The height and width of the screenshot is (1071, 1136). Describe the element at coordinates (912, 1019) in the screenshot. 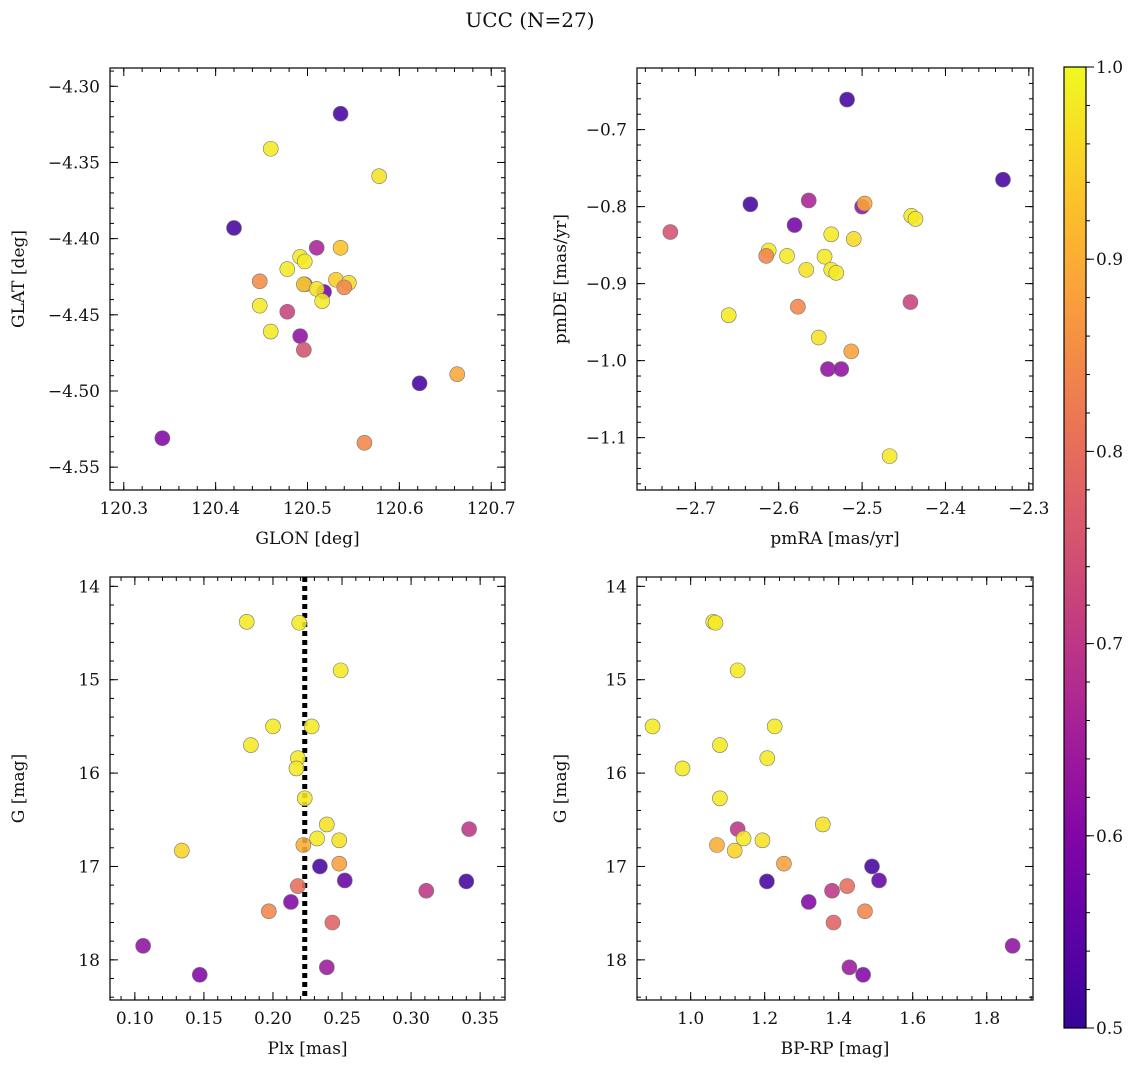

I see `x-tick-label: 1.6` at that location.